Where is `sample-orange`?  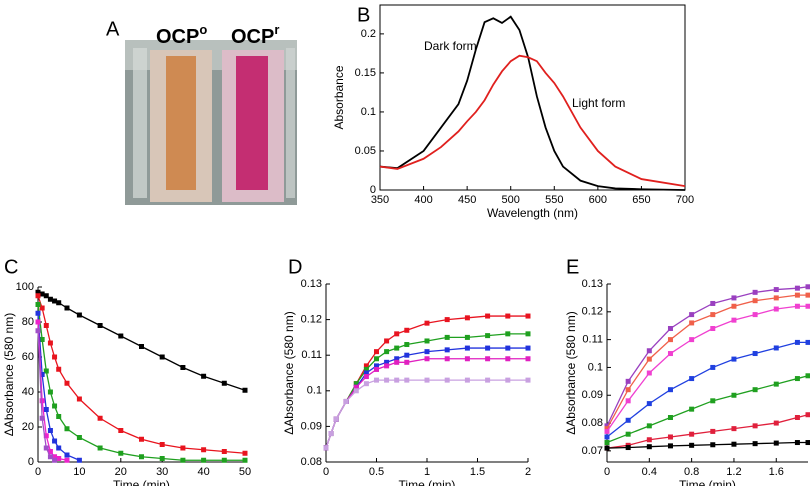 sample-orange is located at coordinates (181, 123).